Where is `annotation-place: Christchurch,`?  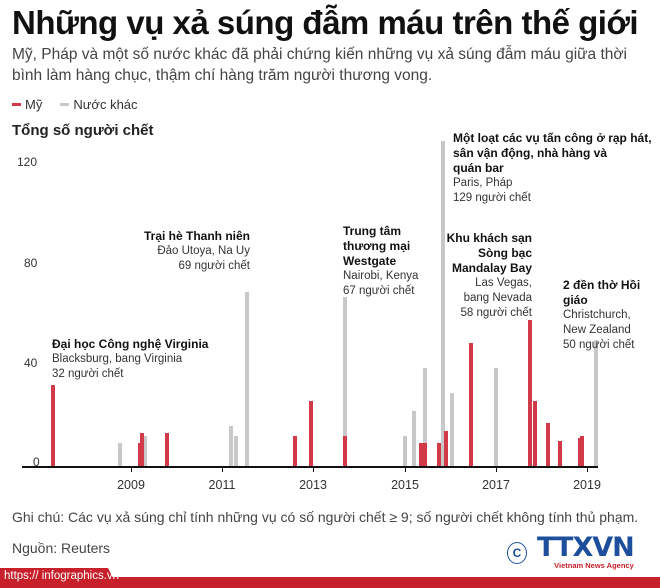 annotation-place: Christchurch, is located at coordinates (597, 315).